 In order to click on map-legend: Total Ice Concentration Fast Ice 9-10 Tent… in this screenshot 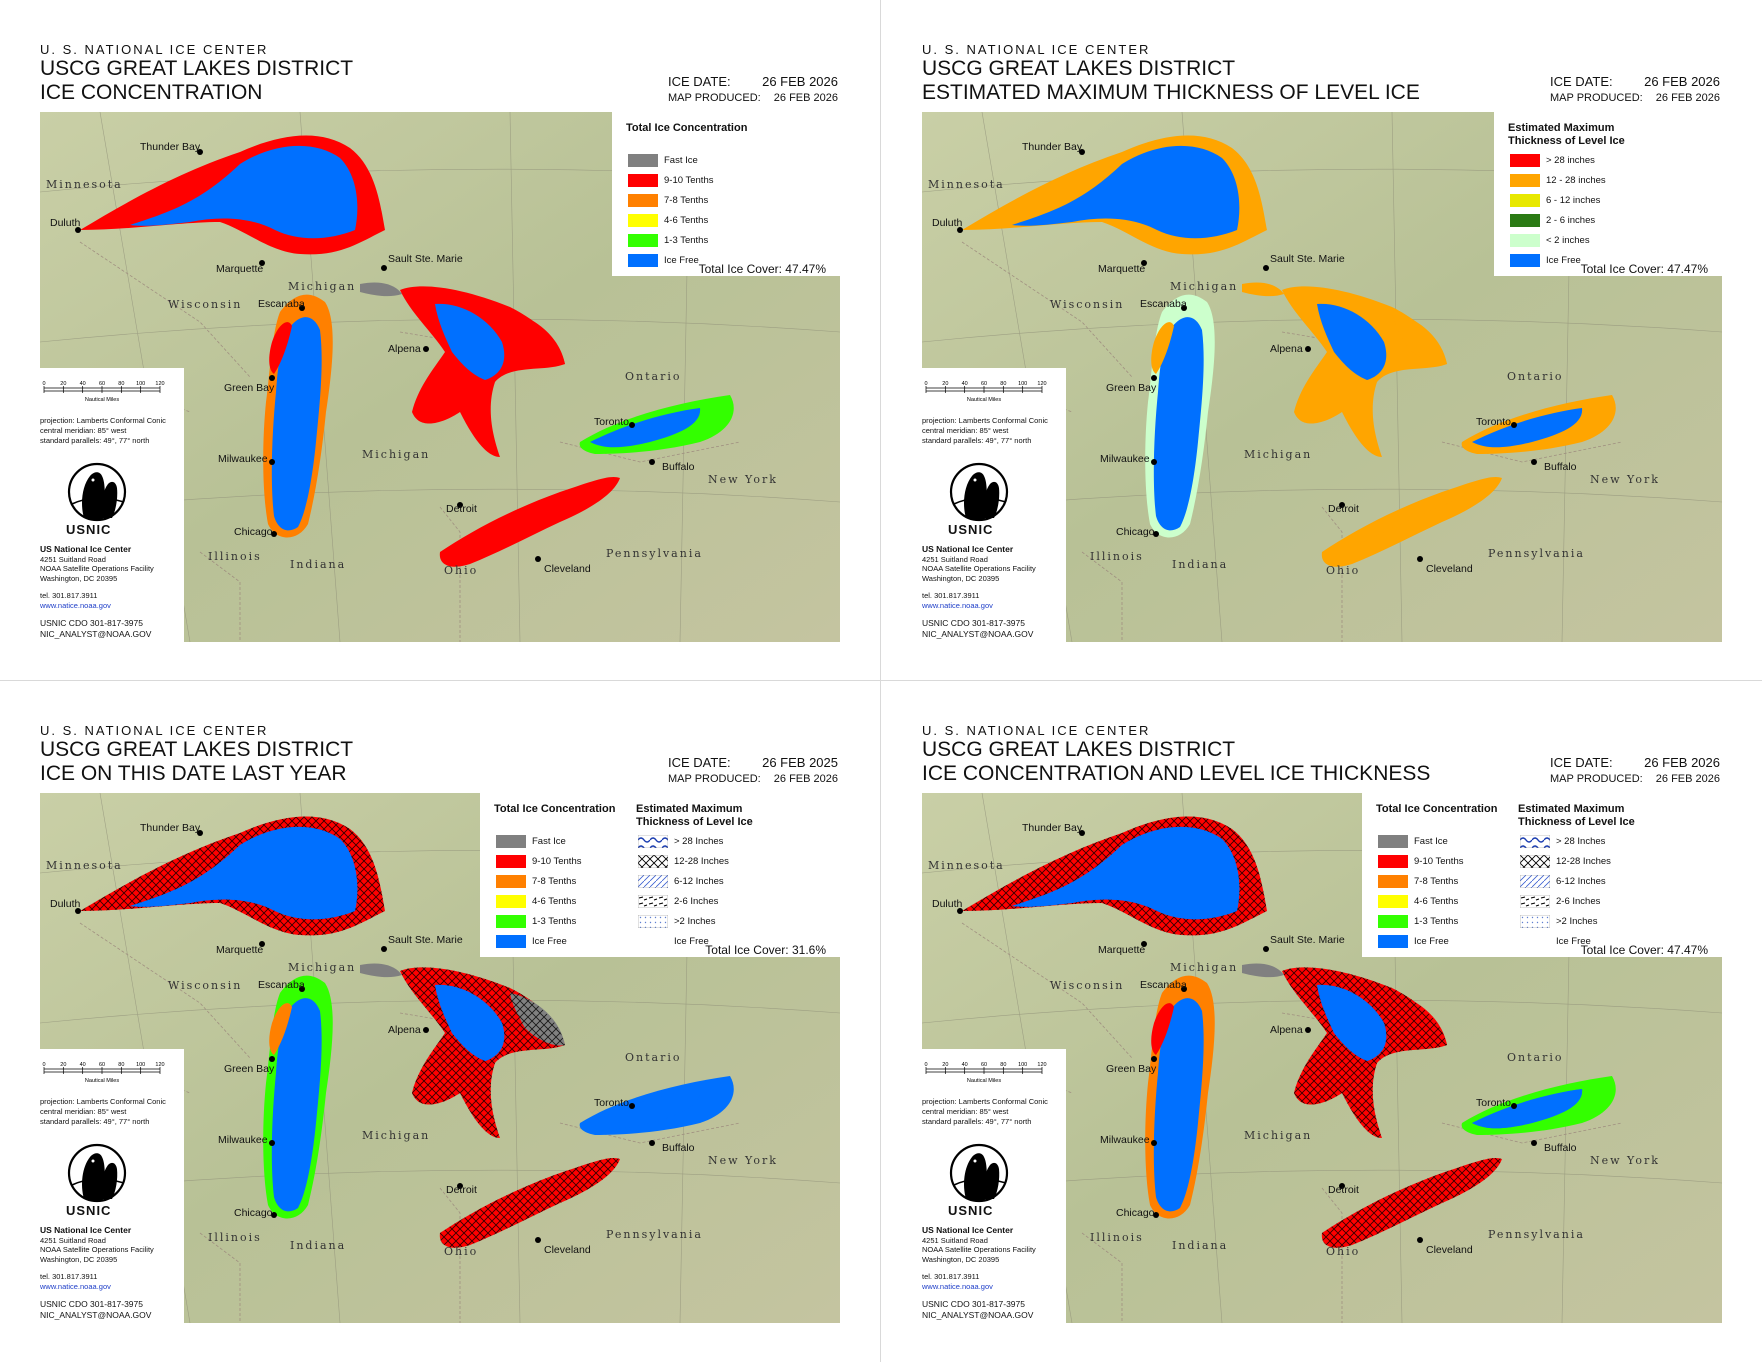, I will do `click(1542, 875)`.